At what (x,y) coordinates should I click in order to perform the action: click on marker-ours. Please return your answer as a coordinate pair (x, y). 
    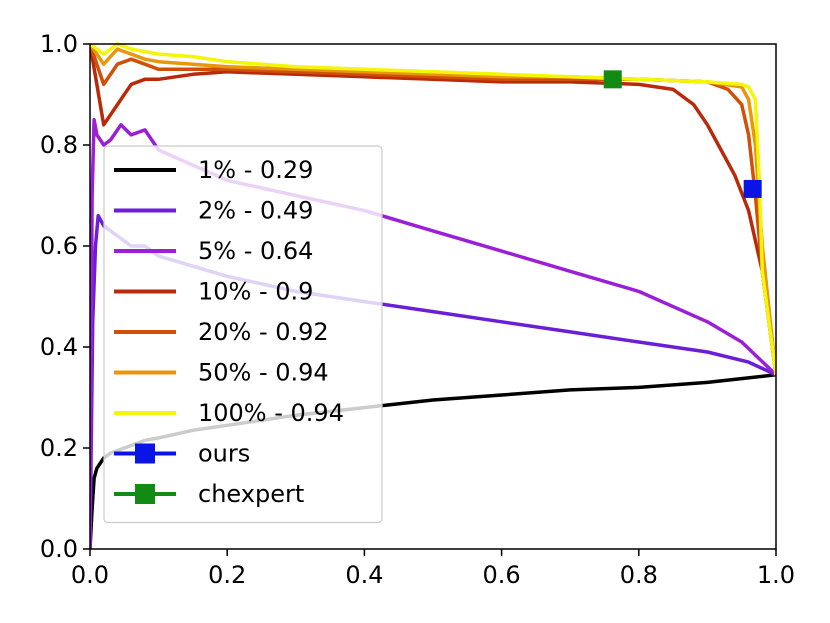
    Looking at the image, I should click on (752, 188).